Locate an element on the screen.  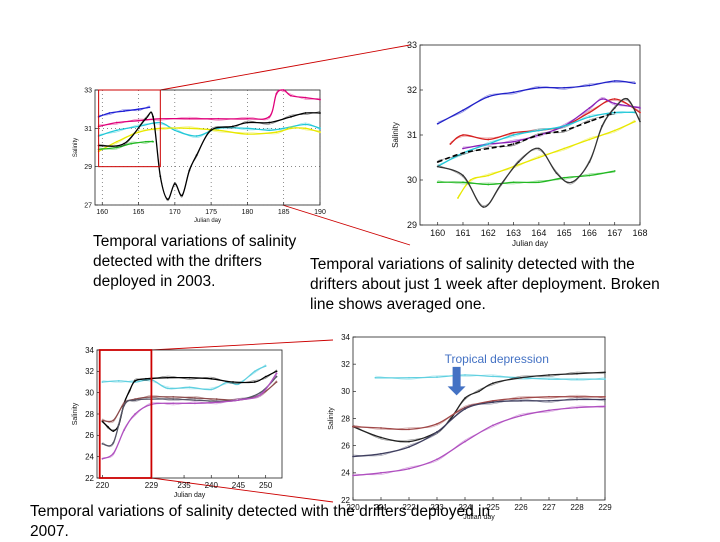
y-tick-label: 22 is located at coordinates (345, 500).